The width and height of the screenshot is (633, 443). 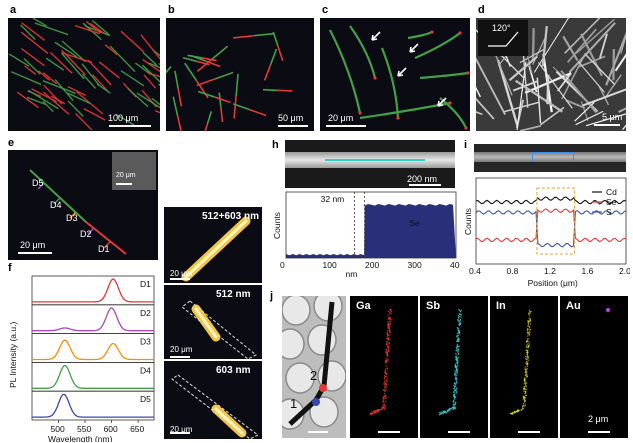 I want to click on wire-core, so click(x=229, y=421).